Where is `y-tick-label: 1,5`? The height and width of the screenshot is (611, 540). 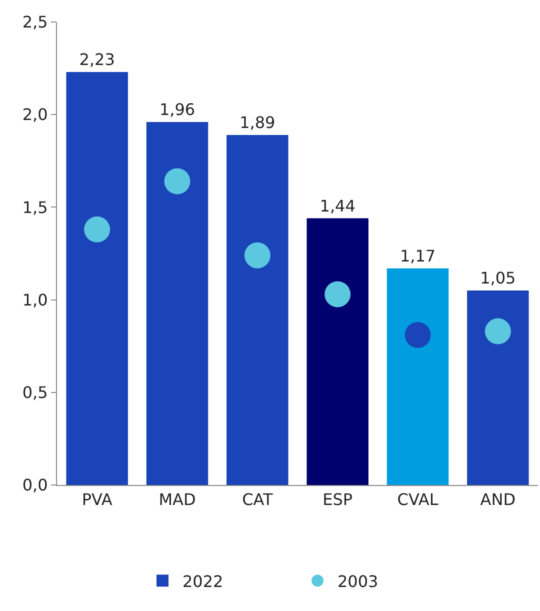
y-tick-label: 1,5 is located at coordinates (35, 207).